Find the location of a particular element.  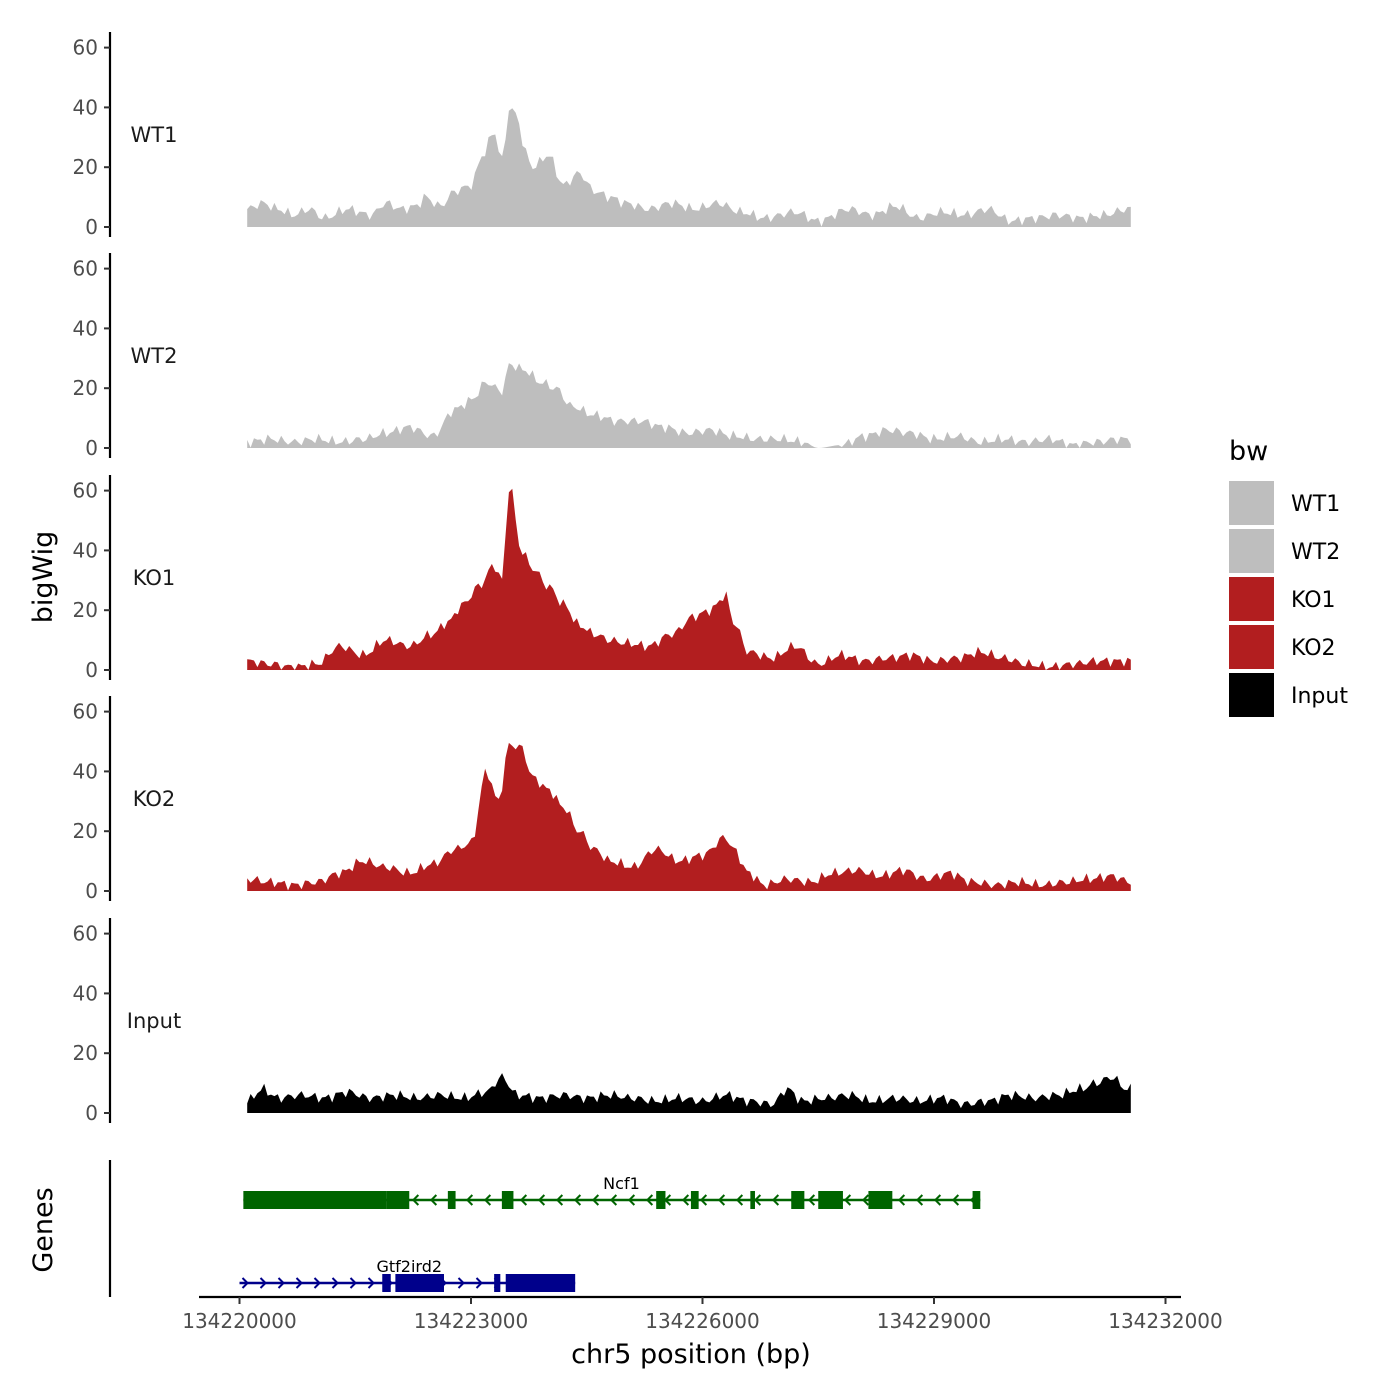

track-label: KO1 is located at coordinates (154, 578).